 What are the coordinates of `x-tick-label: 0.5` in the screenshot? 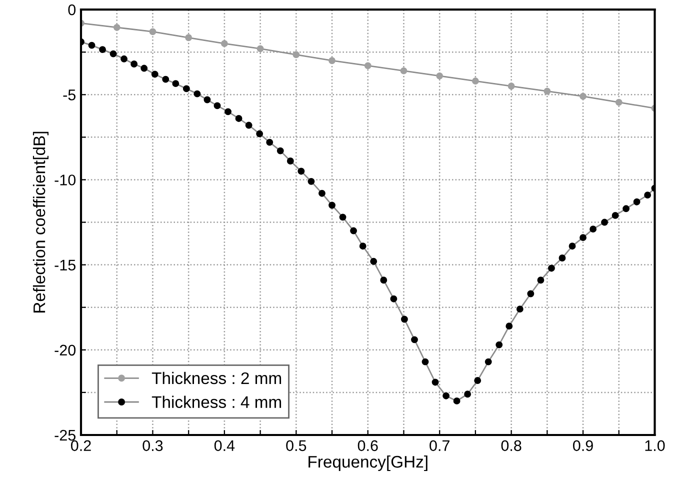 It's located at (296, 446).